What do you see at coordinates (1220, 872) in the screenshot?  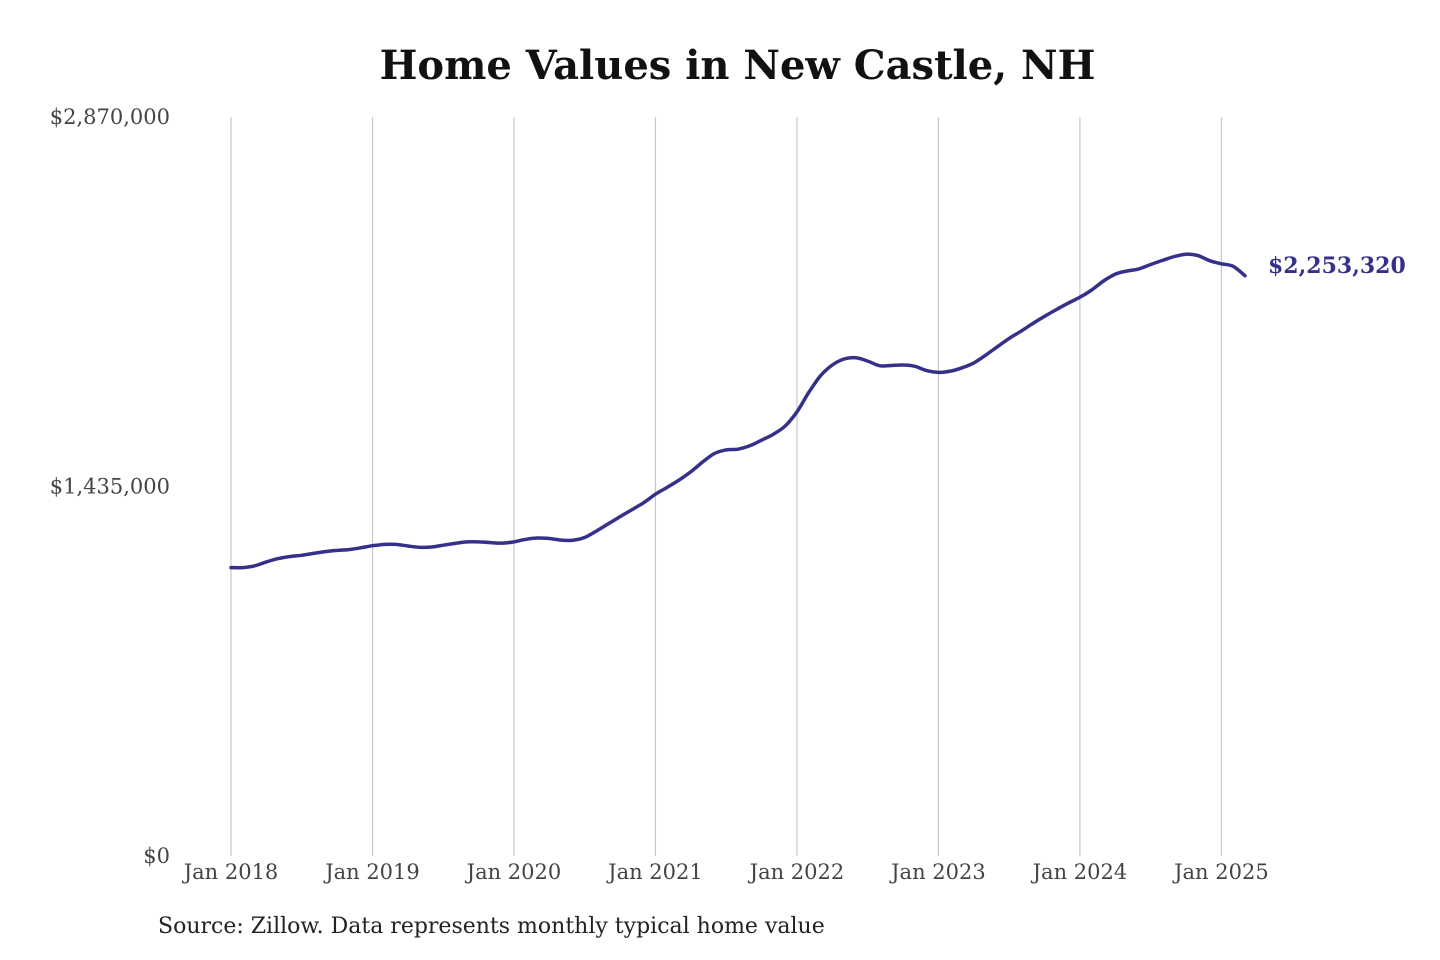 I see `x-tick-label: Jan 2025` at bounding box center [1220, 872].